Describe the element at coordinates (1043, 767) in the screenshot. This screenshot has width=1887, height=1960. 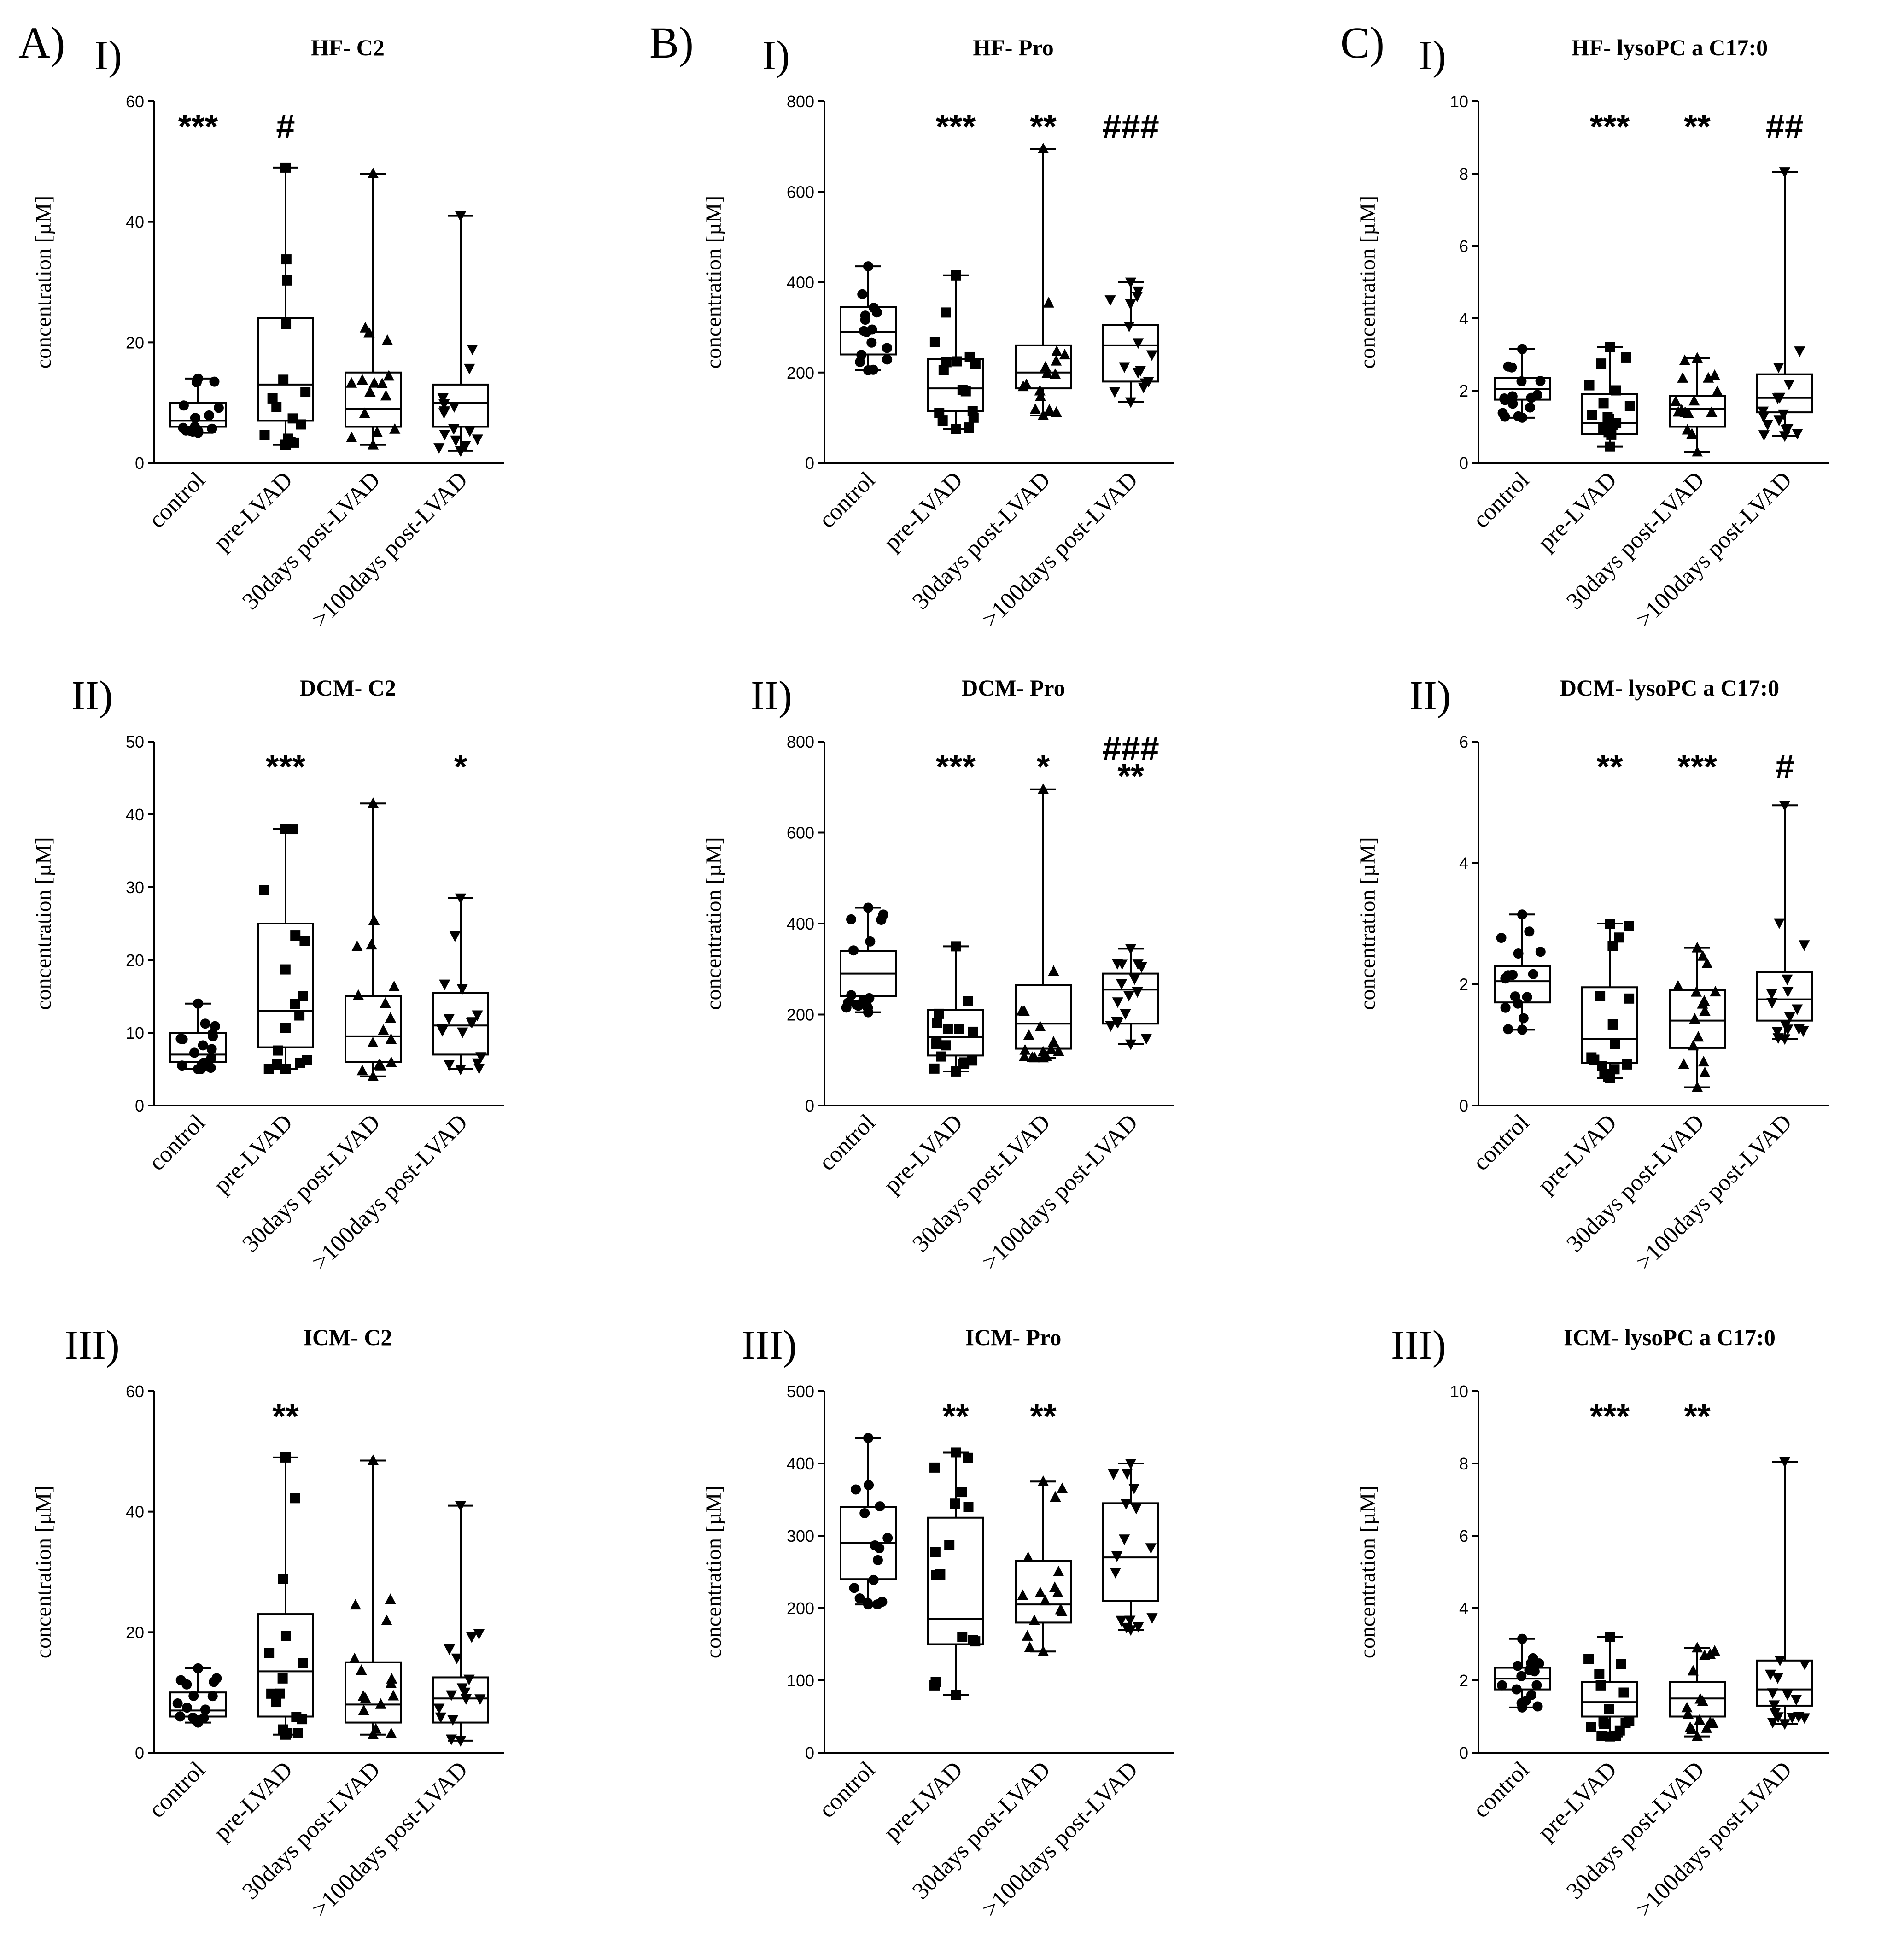
I see `significance-annotation: *` at that location.